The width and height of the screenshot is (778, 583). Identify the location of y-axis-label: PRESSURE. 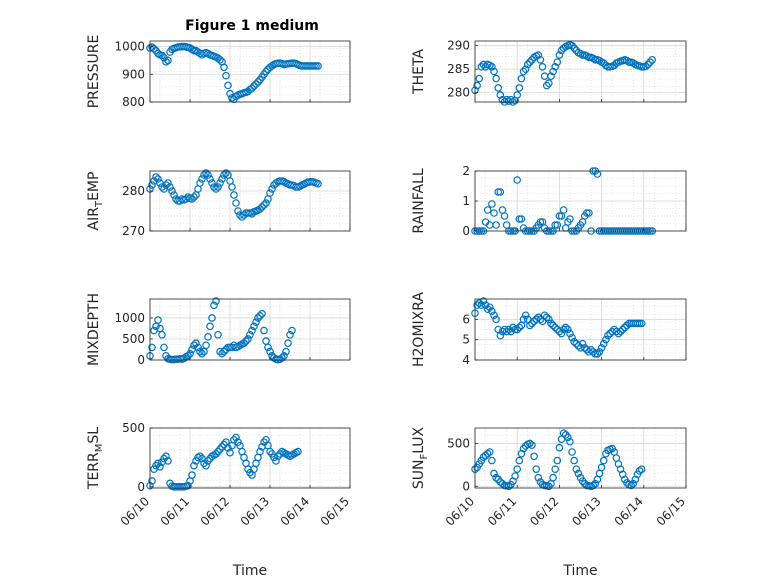
(94, 72).